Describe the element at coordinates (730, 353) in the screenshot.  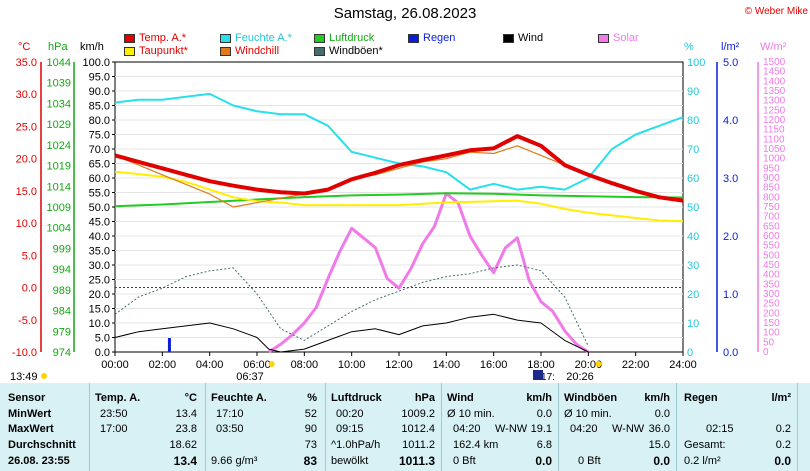
I see `rain-tick-label: 0.0` at that location.